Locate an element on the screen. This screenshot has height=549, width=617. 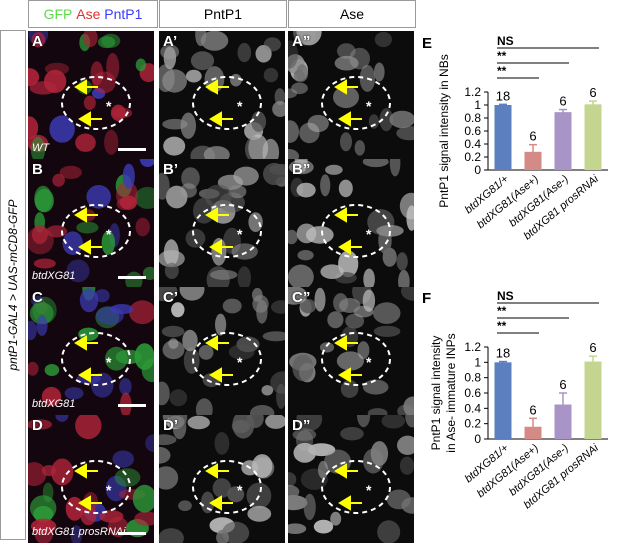
panel-label: A is located at coordinates (37, 41).